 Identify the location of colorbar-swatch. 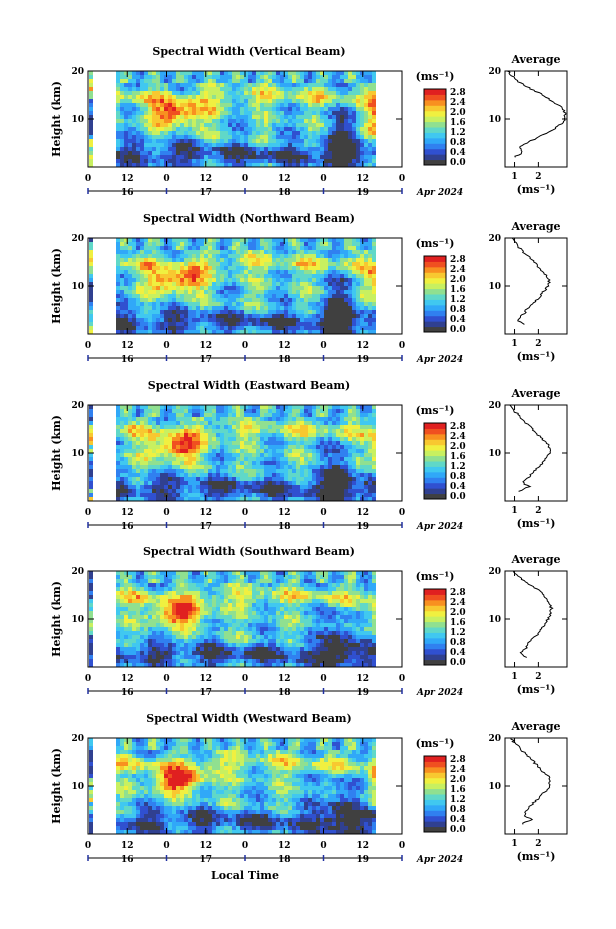
(435, 157).